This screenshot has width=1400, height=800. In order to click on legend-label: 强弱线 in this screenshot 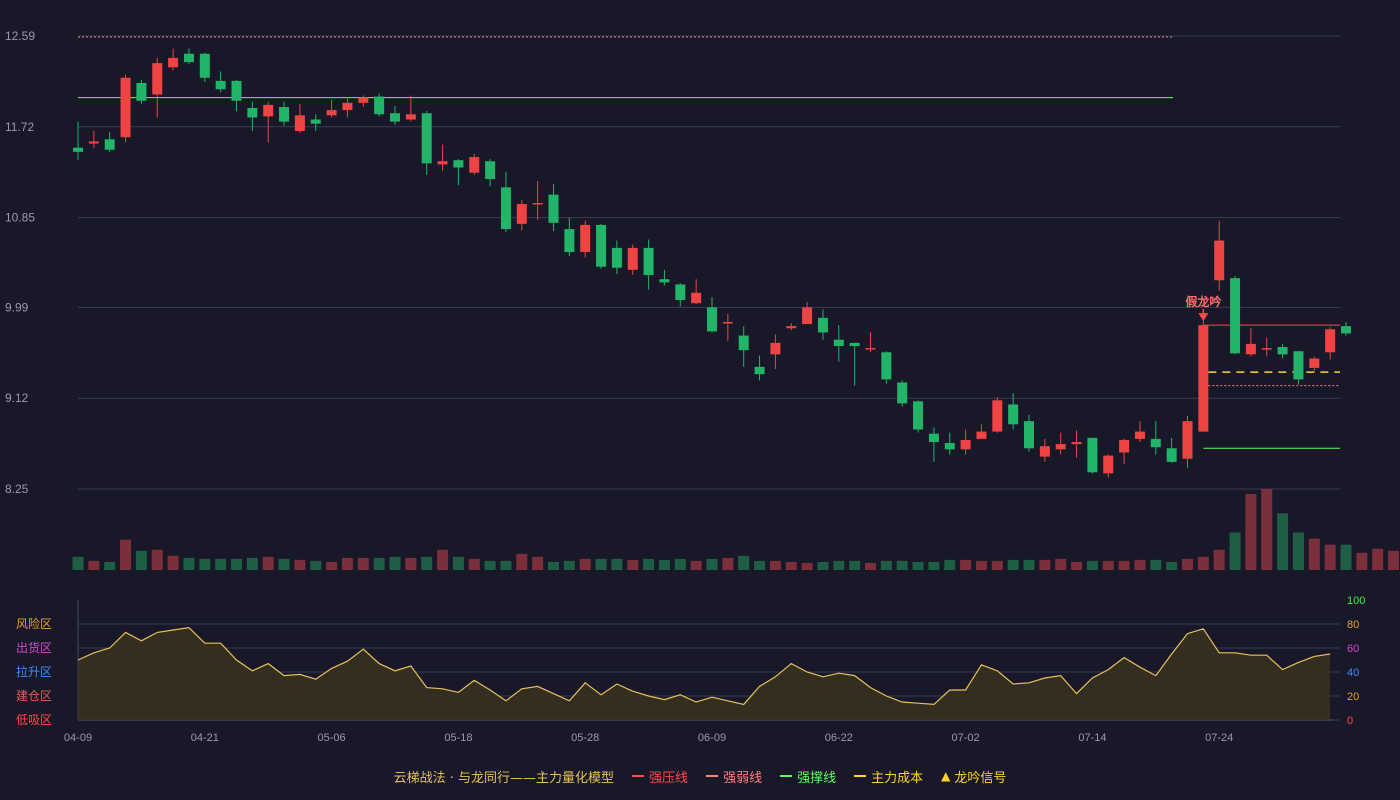, I will do `click(743, 778)`.